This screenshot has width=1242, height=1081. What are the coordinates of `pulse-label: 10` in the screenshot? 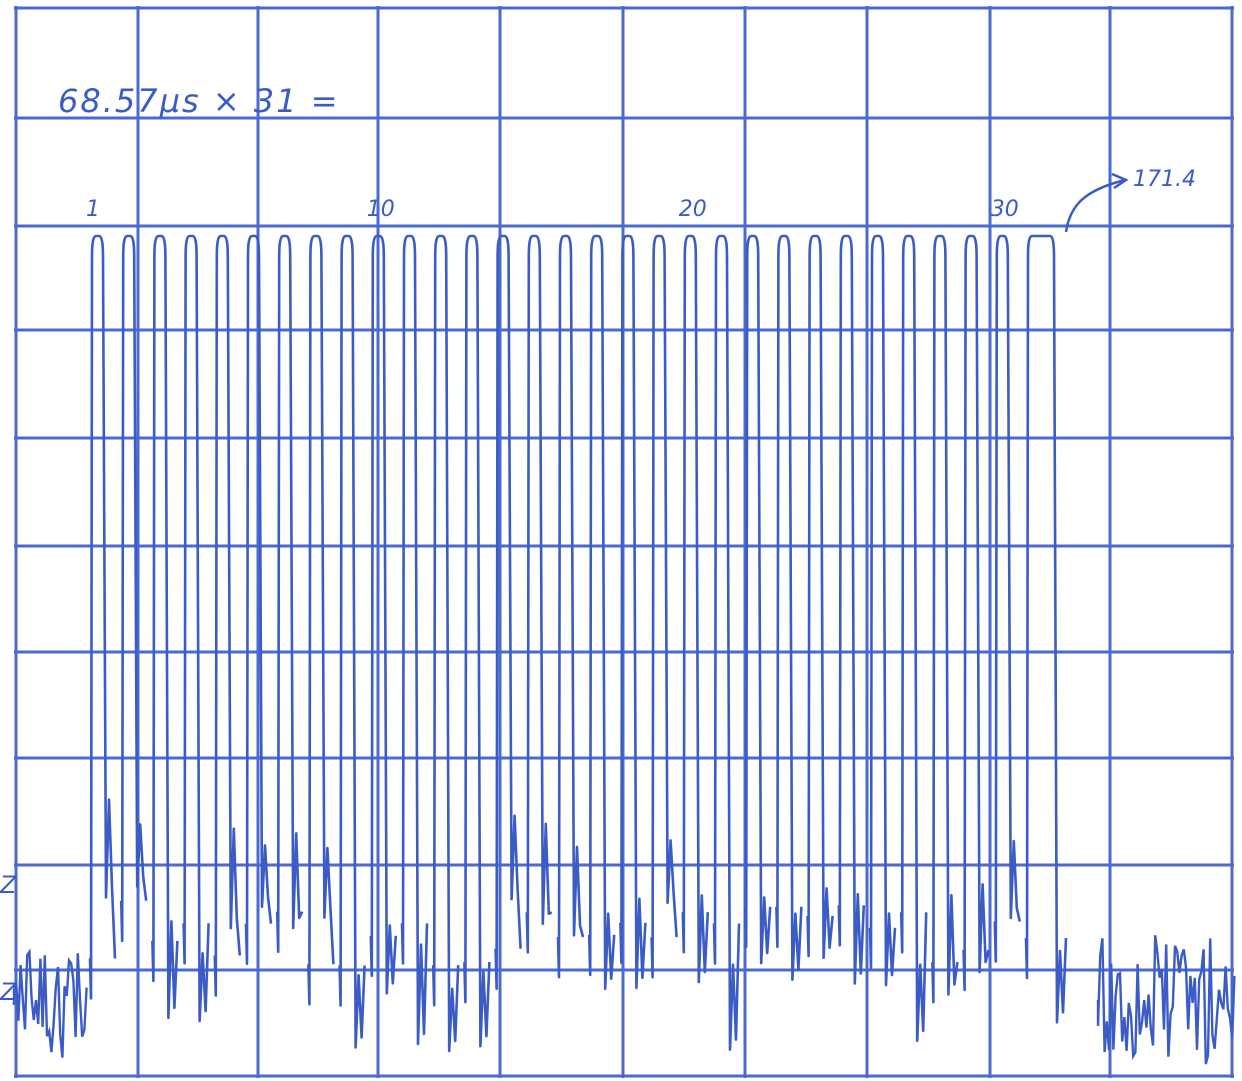 It's located at (381, 209).